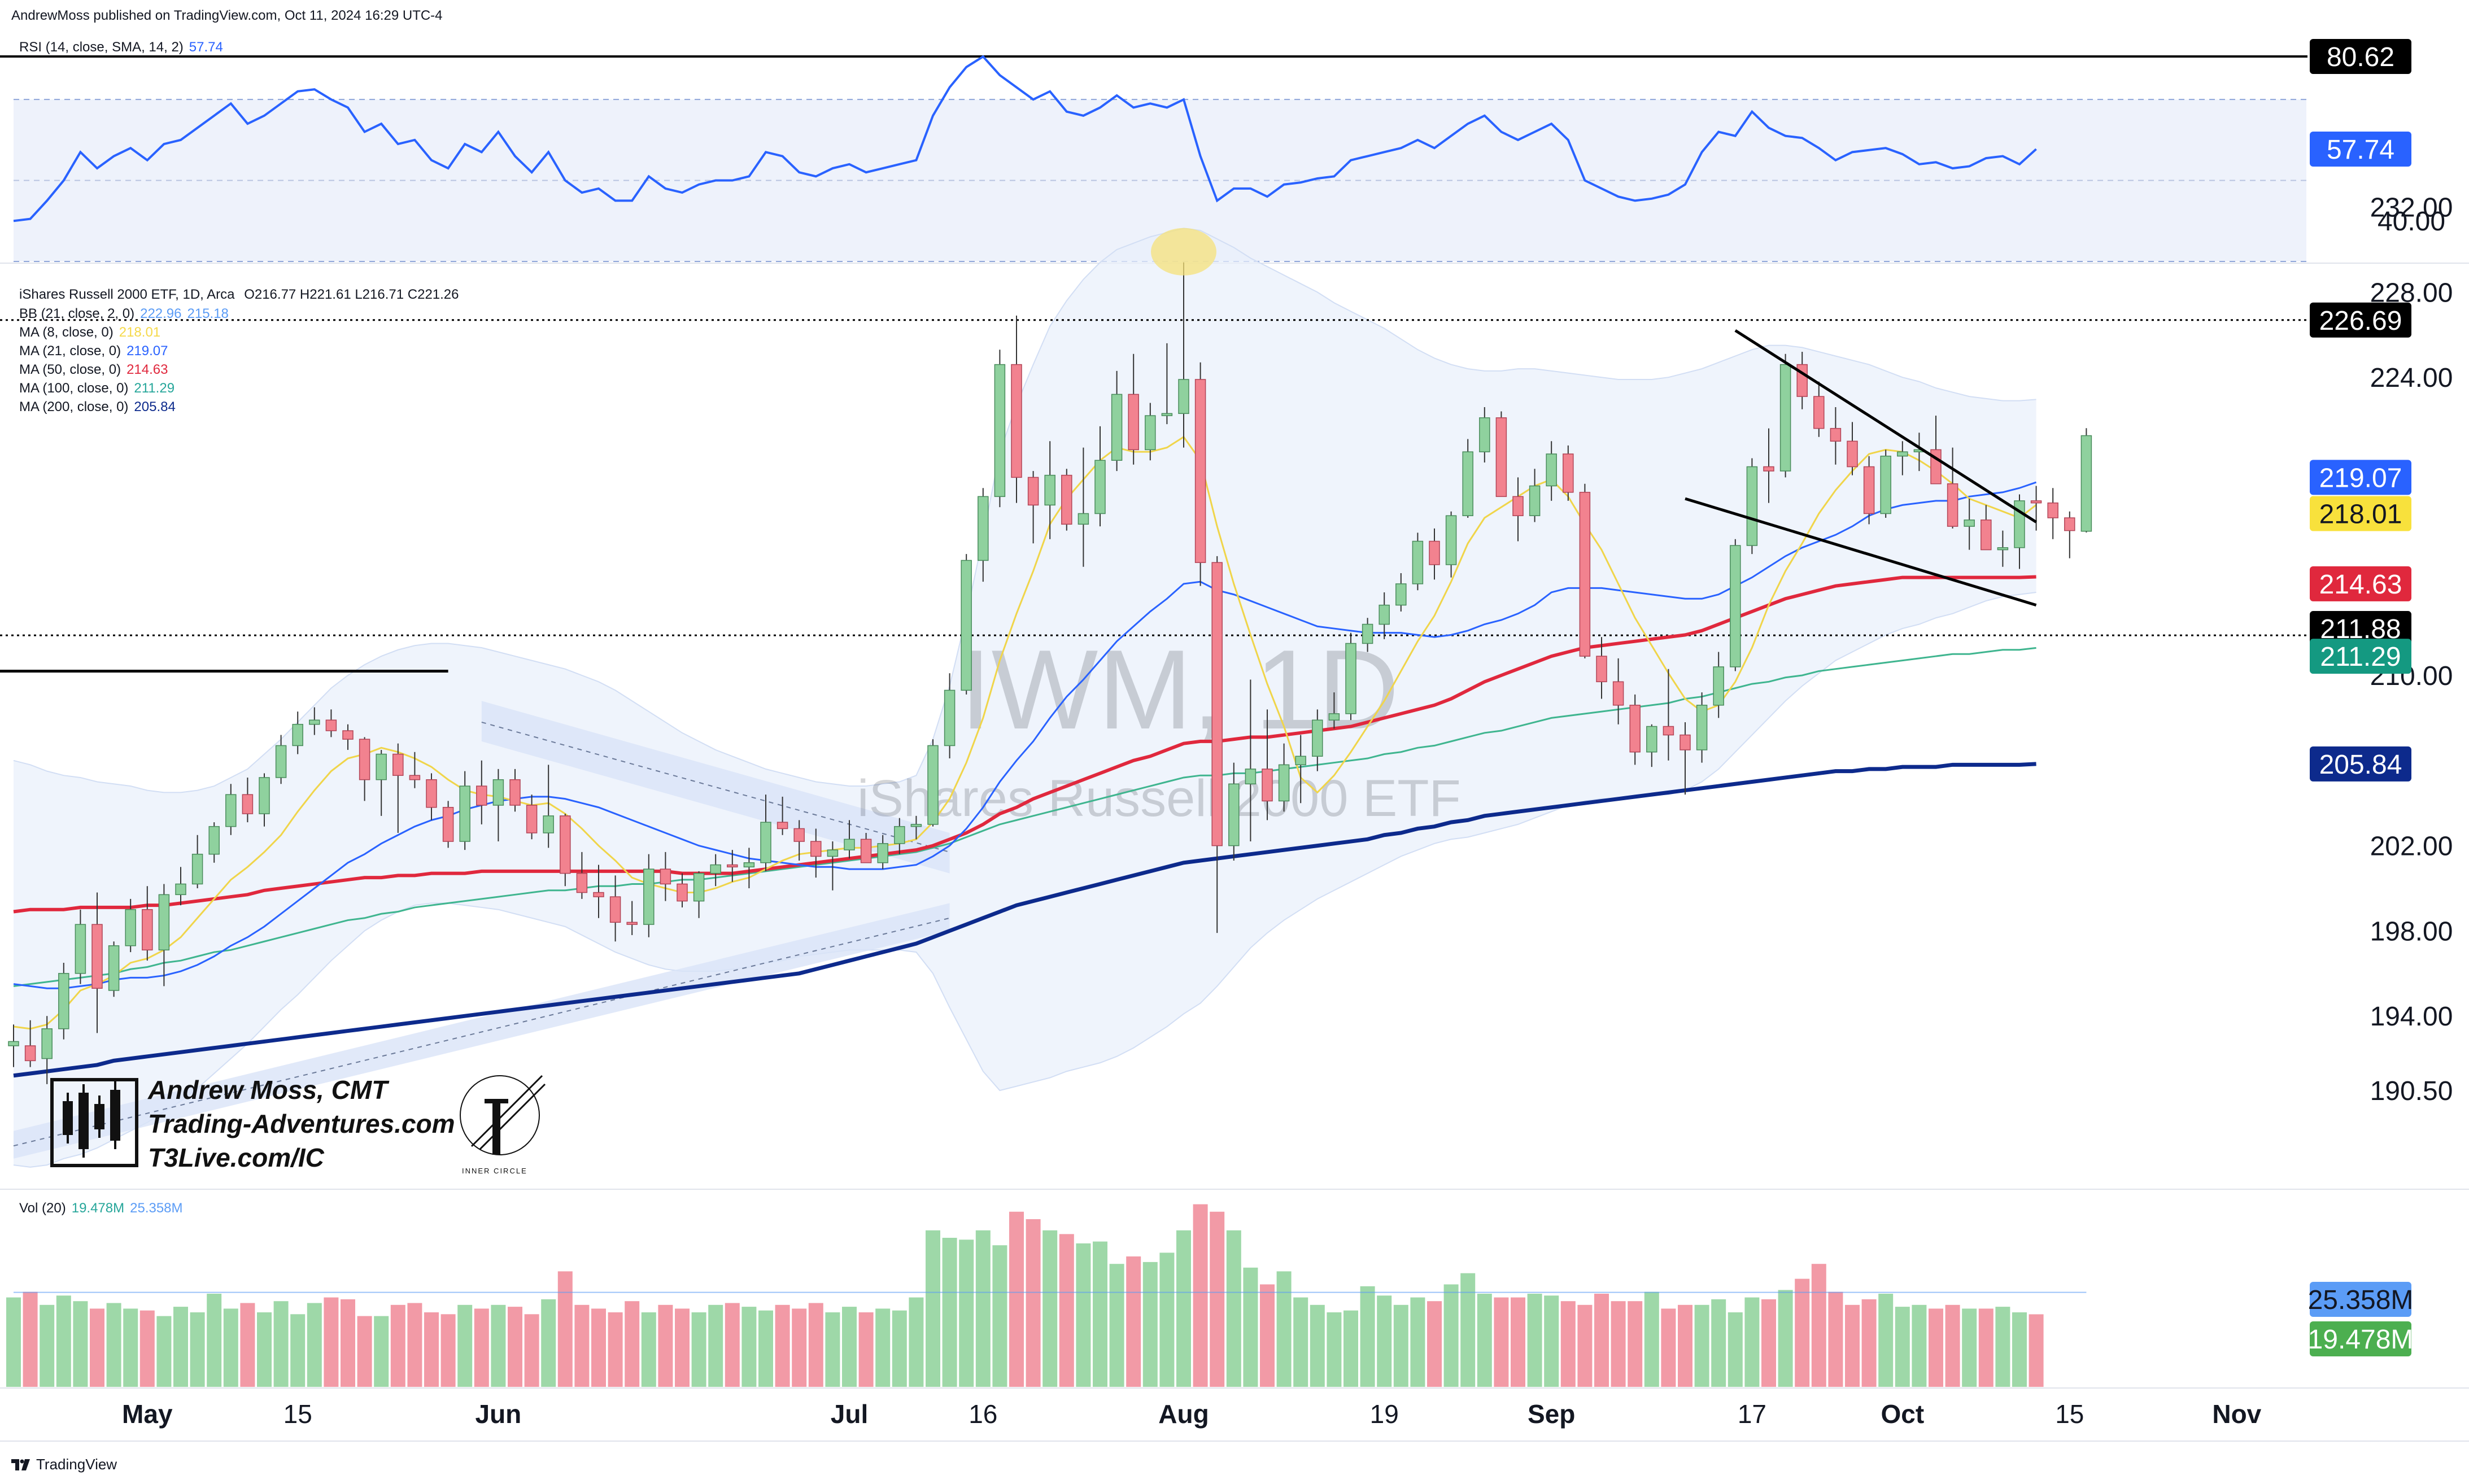  Describe the element at coordinates (97, 388) in the screenshot. I see `indicator-legend-row: MA (100, close, 0) 211.29` at that location.